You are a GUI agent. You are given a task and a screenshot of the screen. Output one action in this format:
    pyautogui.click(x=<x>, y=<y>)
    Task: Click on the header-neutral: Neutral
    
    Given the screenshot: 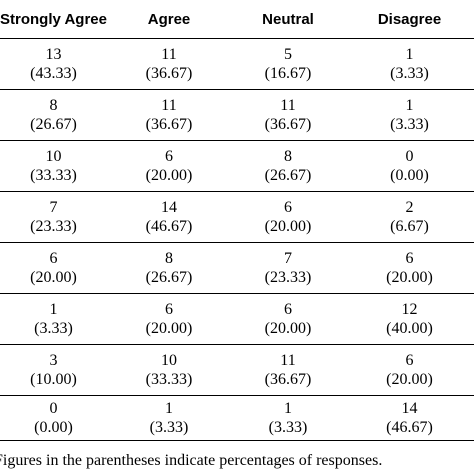 What is the action you would take?
    pyautogui.click(x=288, y=19)
    